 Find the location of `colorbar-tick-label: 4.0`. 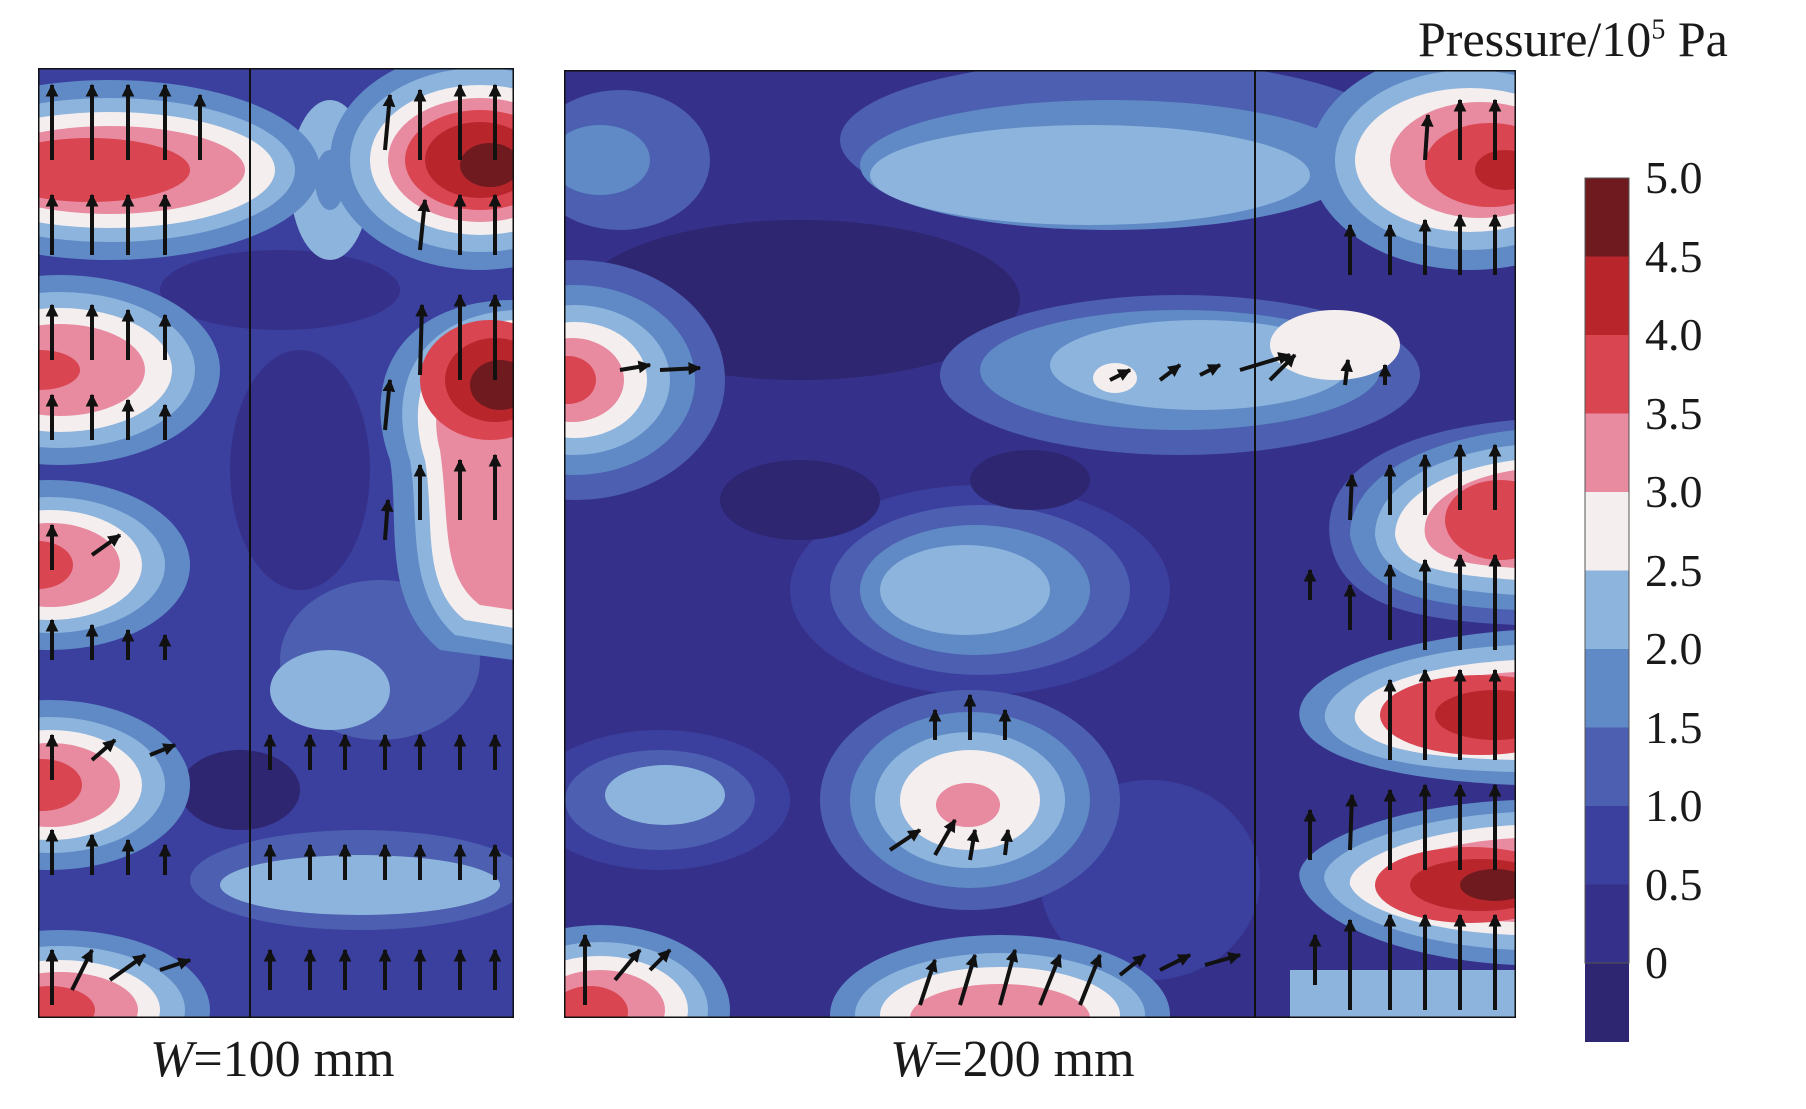

colorbar-tick-label: 4.0 is located at coordinates (1674, 334).